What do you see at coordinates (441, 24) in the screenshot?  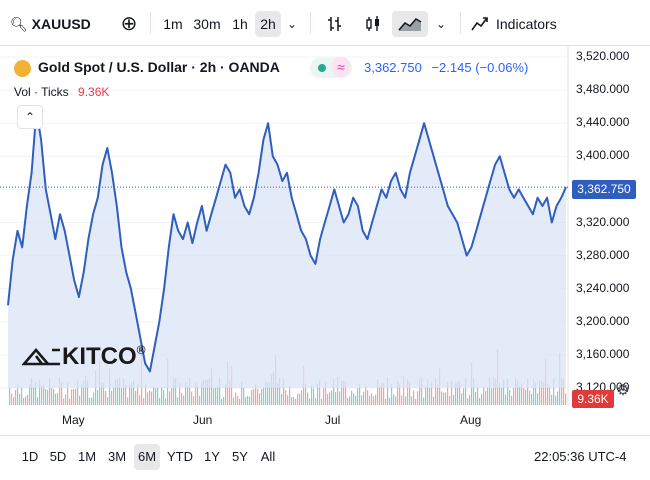 I see `chart-type-chevron-down-icon: ⌄` at bounding box center [441, 24].